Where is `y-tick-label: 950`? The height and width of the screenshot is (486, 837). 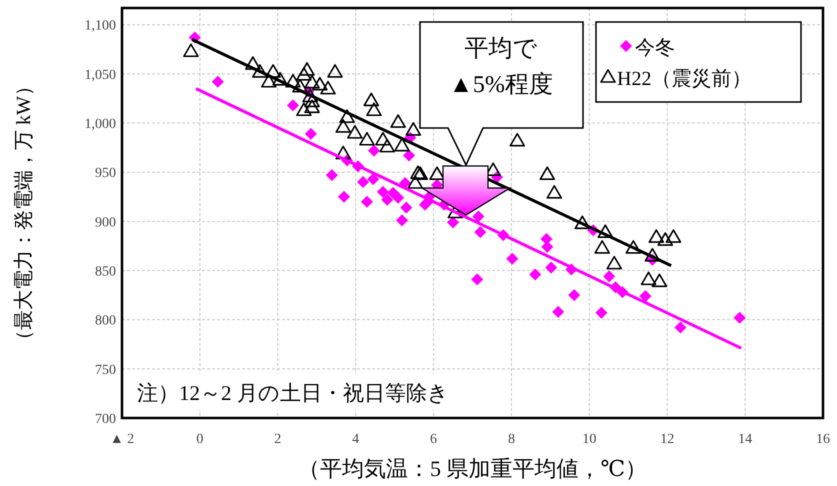
y-tick-label: 950 is located at coordinates (105, 174).